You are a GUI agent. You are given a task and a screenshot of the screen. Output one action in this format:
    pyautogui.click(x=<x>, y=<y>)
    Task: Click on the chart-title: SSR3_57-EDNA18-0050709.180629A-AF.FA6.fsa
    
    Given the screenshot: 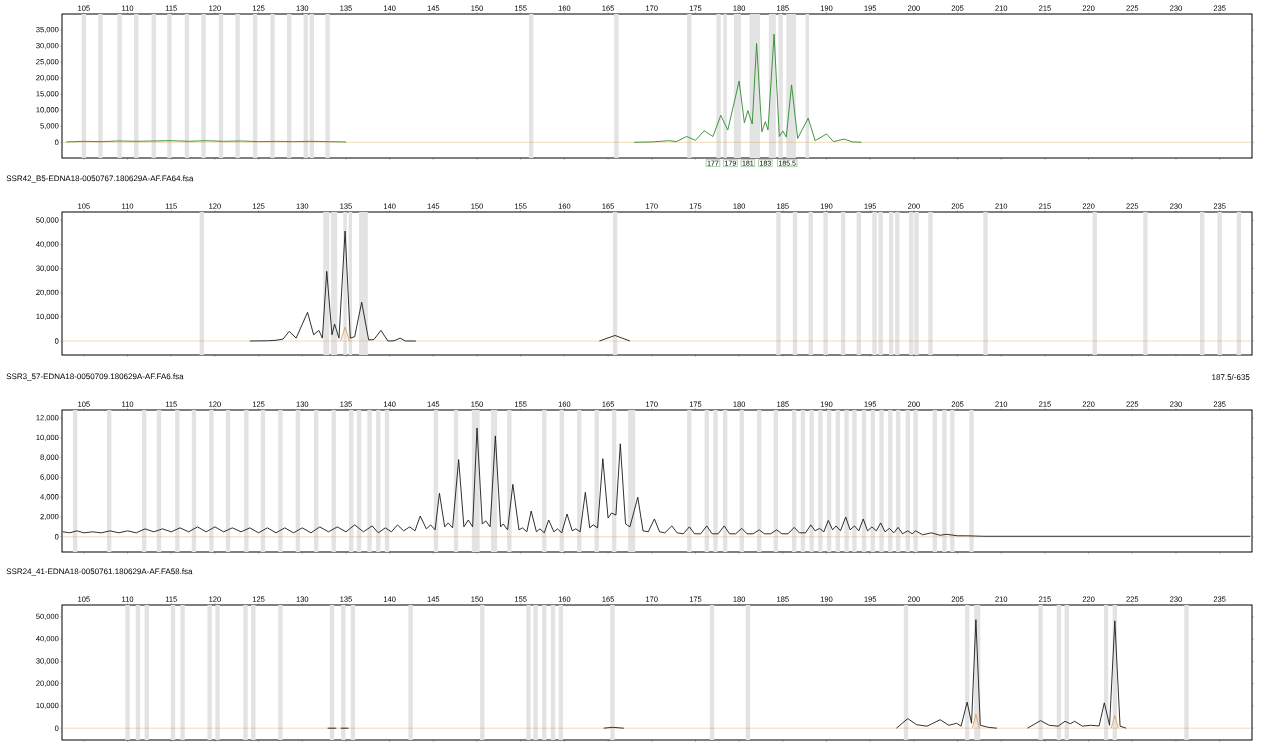 What is the action you would take?
    pyautogui.click(x=95, y=377)
    